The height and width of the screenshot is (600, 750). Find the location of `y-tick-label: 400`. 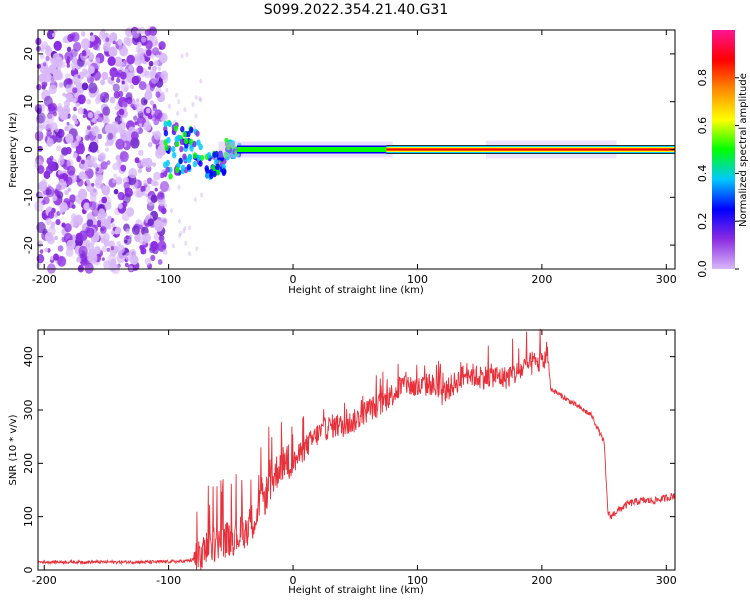

y-tick-label: 400 is located at coordinates (28, 356).